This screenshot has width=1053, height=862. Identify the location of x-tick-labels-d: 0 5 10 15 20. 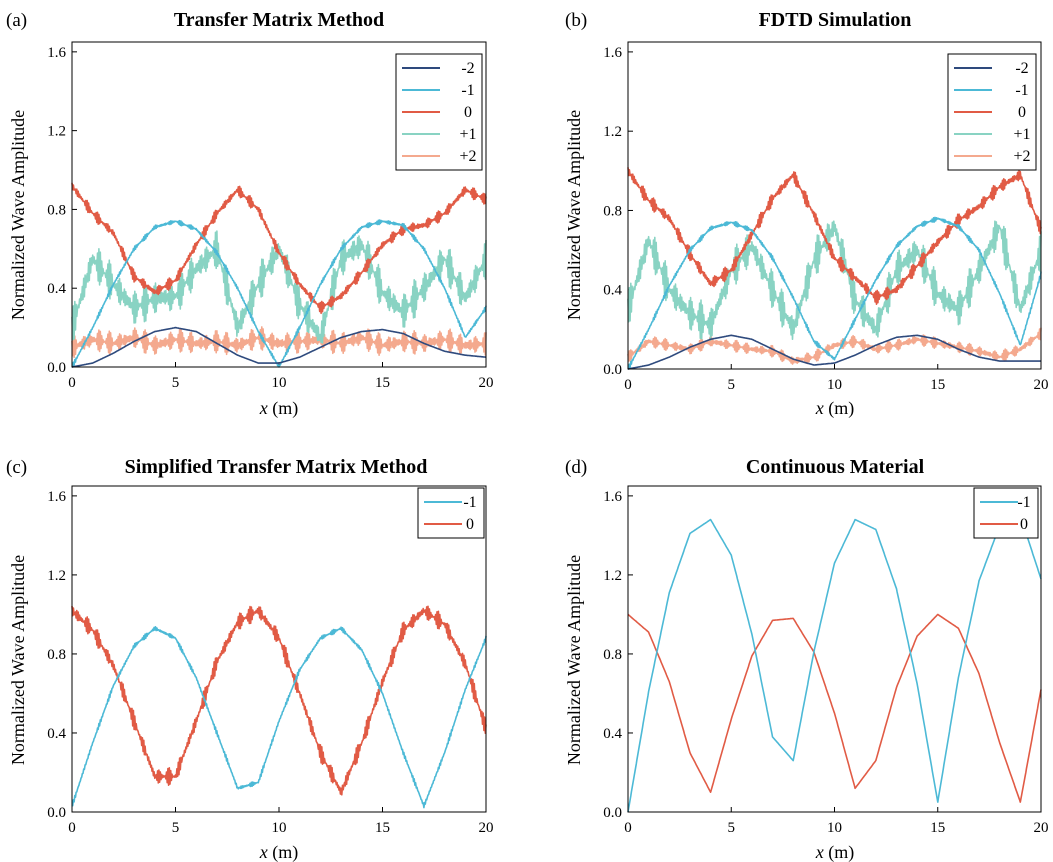
(836, 821).